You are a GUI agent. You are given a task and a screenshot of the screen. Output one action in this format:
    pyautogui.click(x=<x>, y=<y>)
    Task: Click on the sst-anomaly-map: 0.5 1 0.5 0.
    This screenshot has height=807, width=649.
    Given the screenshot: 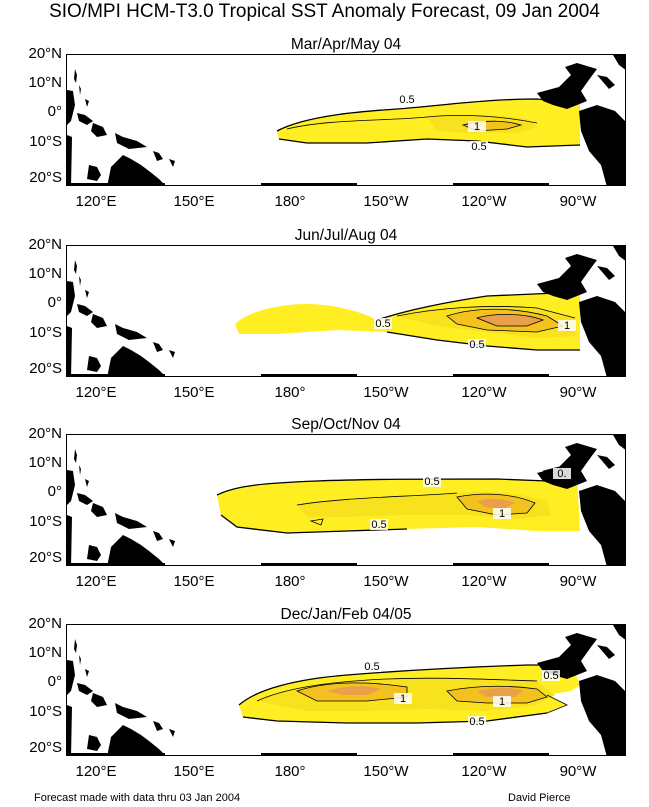 What is the action you would take?
    pyautogui.click(x=346, y=500)
    